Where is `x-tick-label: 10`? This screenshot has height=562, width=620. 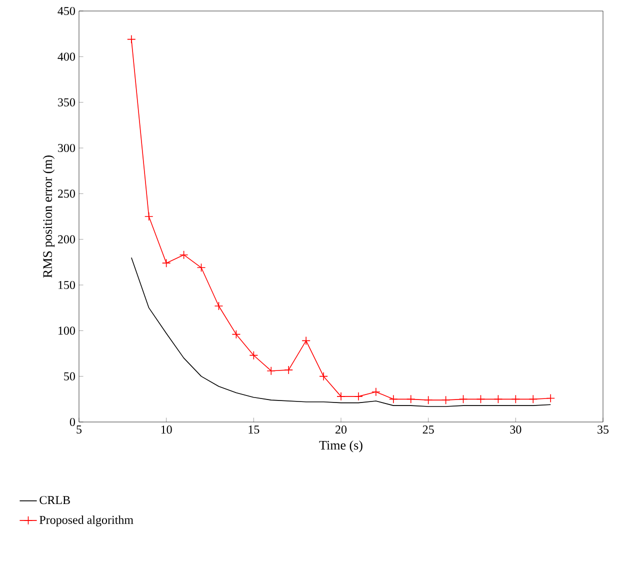
x-tick-label: 10 is located at coordinates (166, 430).